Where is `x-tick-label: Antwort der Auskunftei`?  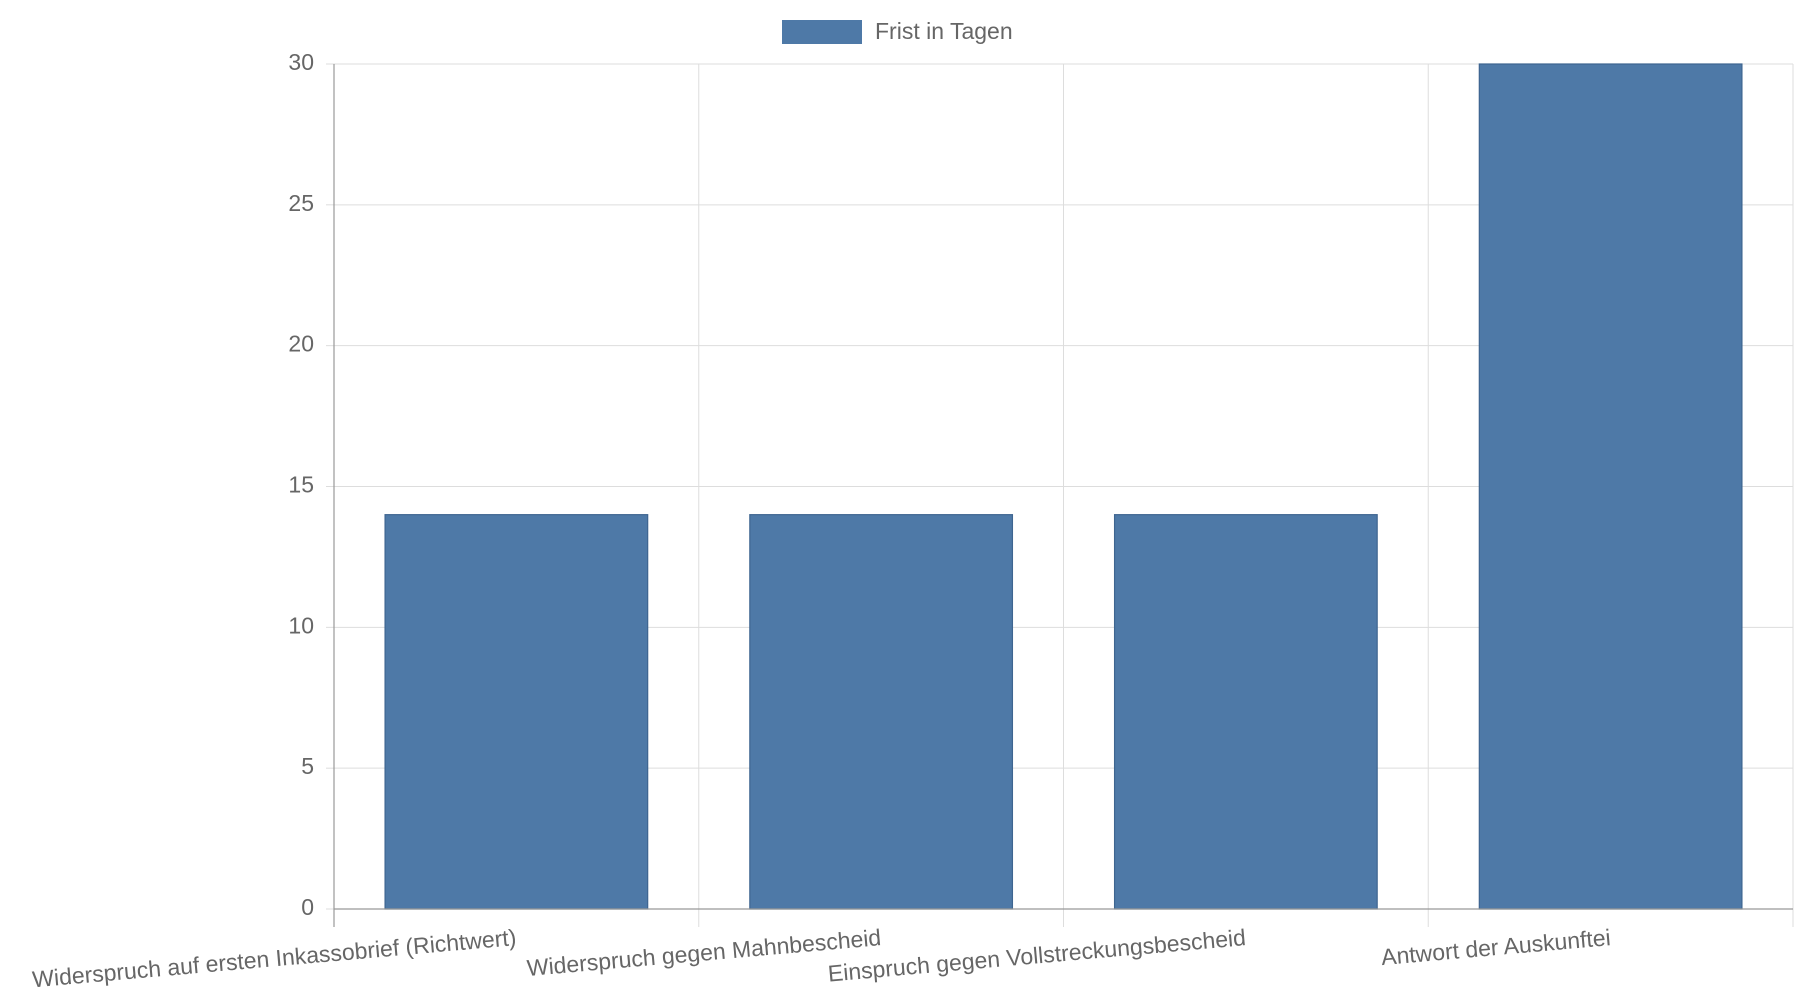
x-tick-label: Antwort der Auskunftei is located at coordinates (1496, 947).